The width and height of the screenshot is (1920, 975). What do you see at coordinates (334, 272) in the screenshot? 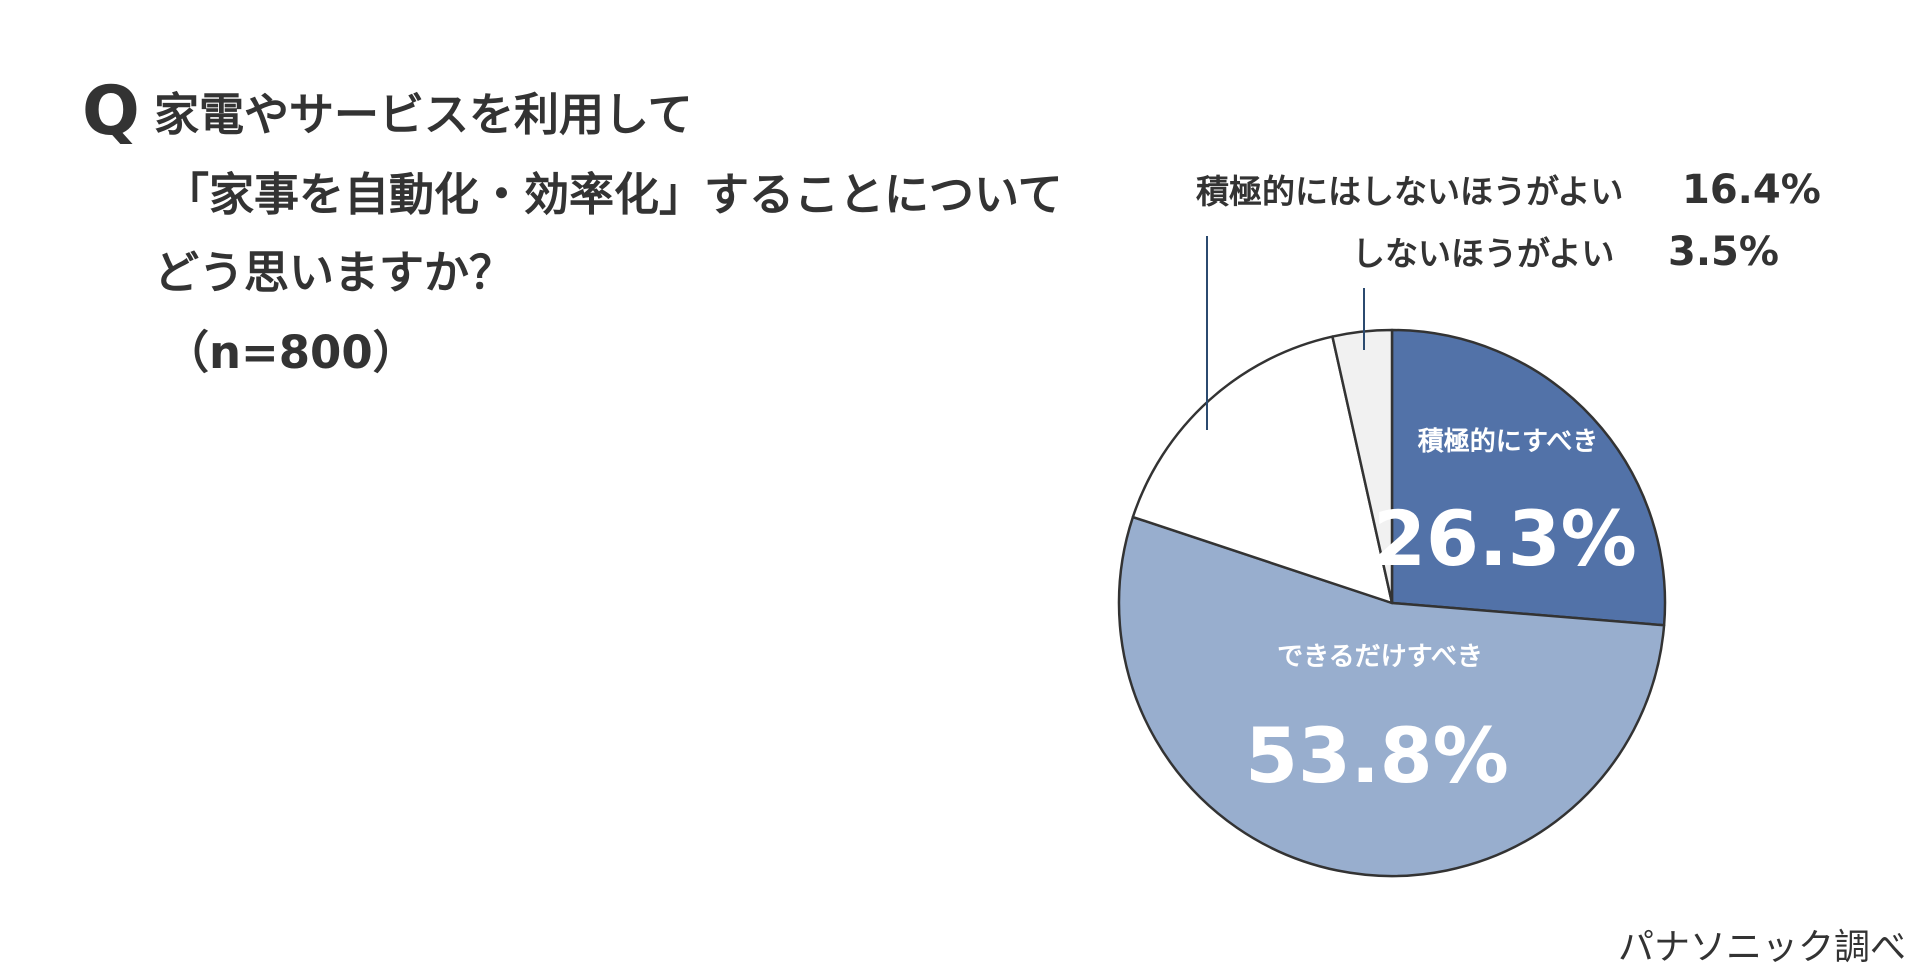
I see `question-line-3: どう思いますか？` at bounding box center [334, 272].